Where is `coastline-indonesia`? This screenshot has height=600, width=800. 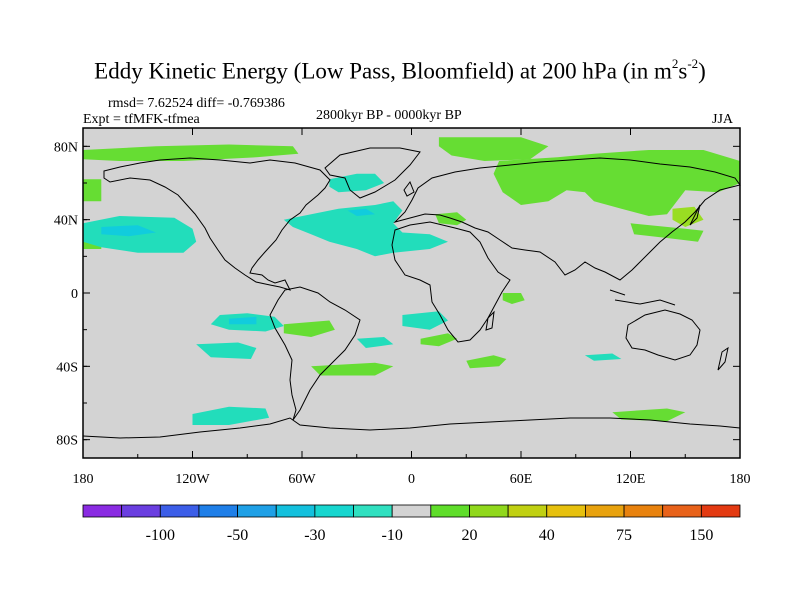 coastline-indonesia is located at coordinates (642, 297).